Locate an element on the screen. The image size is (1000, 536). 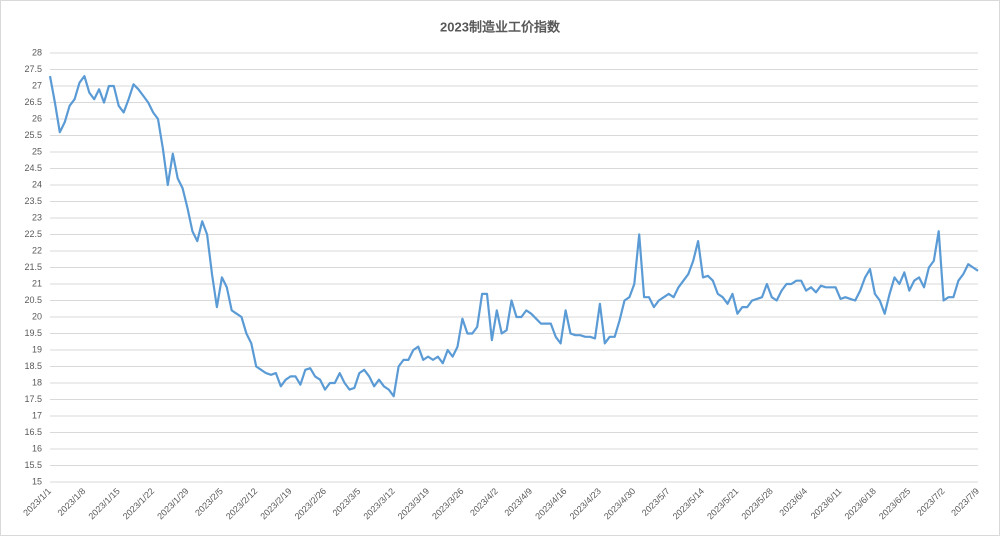
y-tick-label: 28 is located at coordinates (37, 52).